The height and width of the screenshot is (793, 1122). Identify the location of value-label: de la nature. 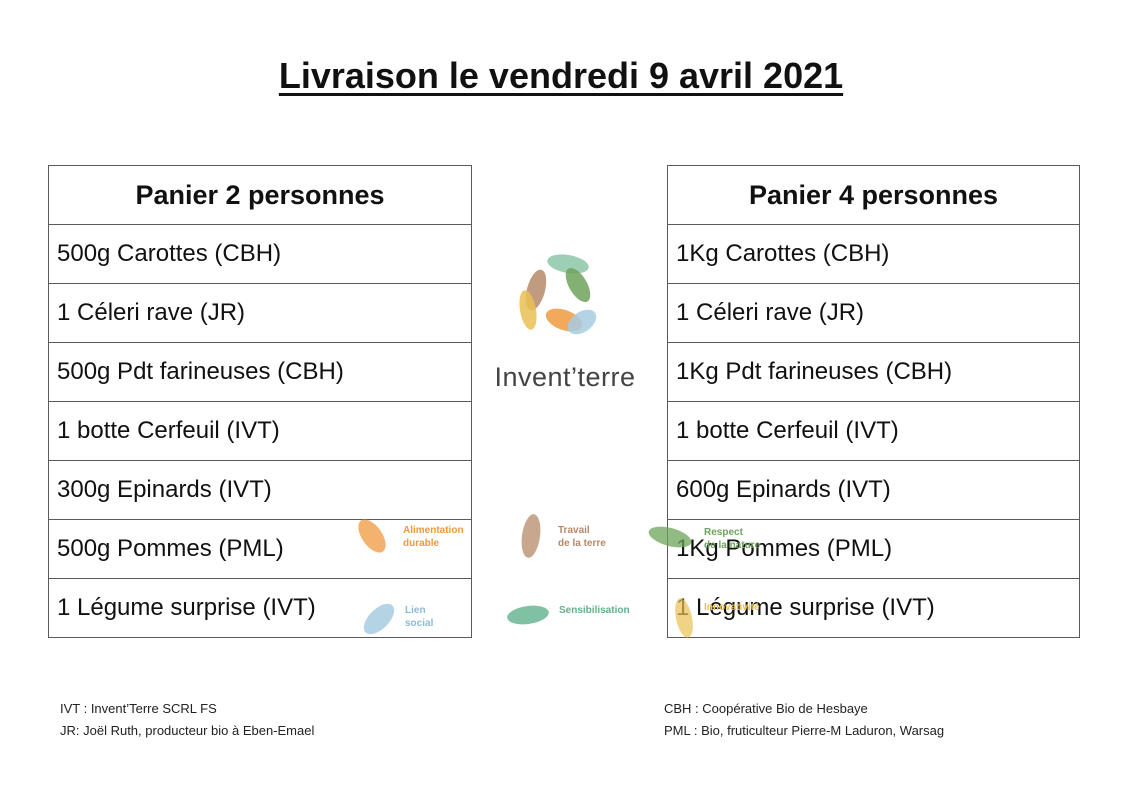
(732, 545).